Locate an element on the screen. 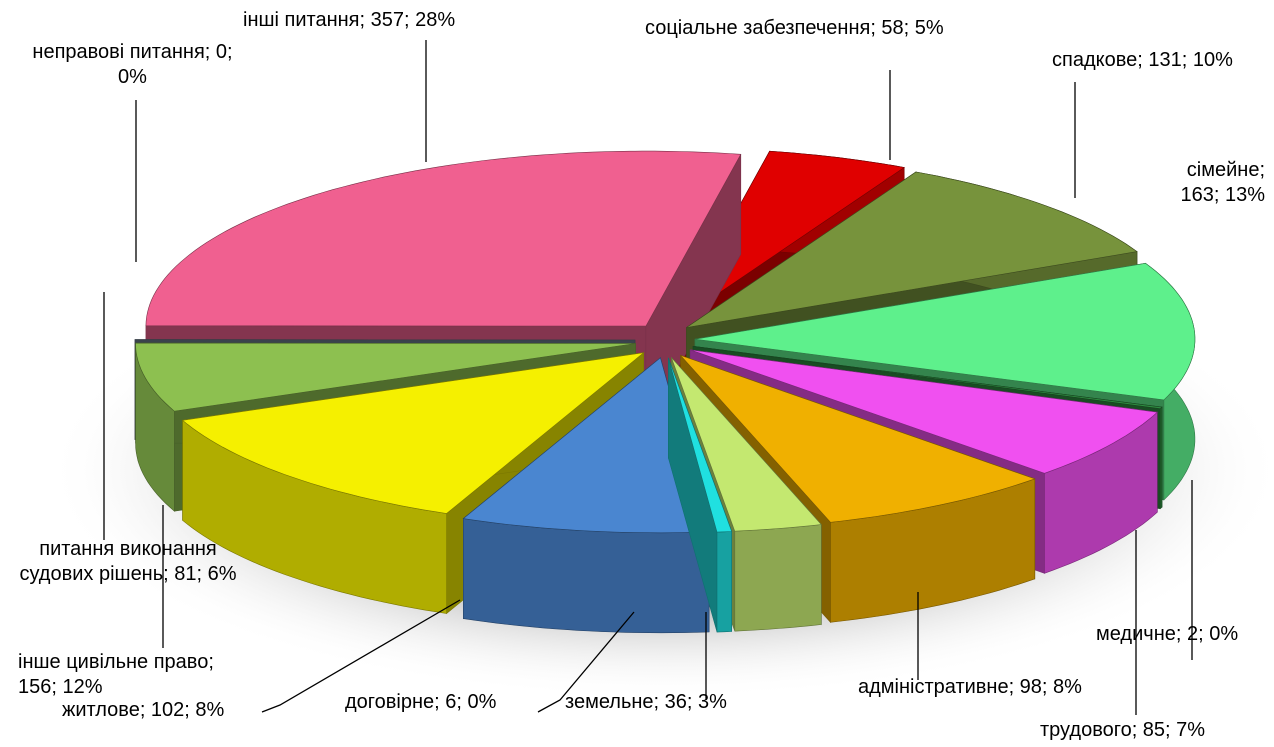 Image resolution: width=1274 pixels, height=747 pixels. data-label: медичне; 2; 0% is located at coordinates (1167, 634).